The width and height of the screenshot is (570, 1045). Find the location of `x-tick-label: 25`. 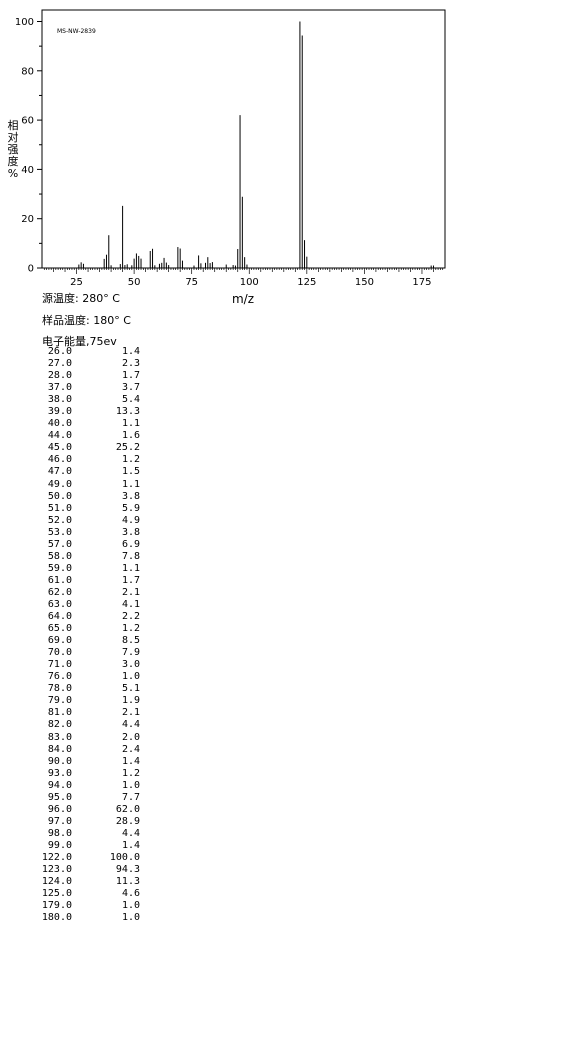

x-tick-label: 25 is located at coordinates (76, 282).